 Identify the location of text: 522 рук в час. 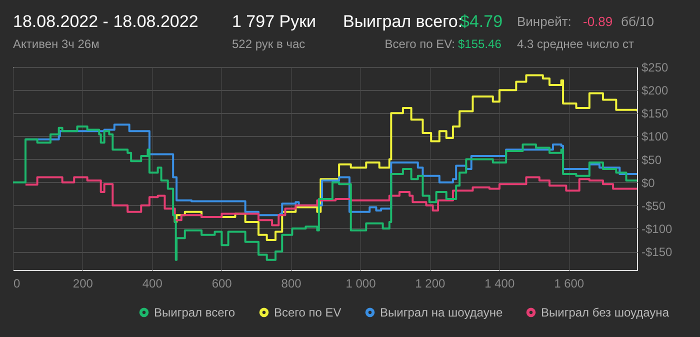
(269, 44).